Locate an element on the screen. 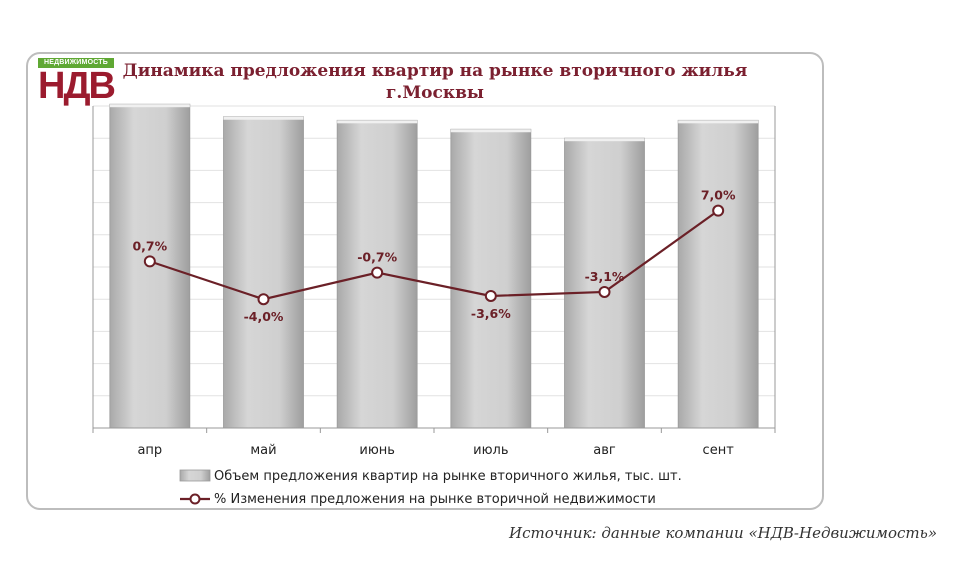 This screenshot has width=955, height=564. data-label: 0,7% is located at coordinates (149, 245).